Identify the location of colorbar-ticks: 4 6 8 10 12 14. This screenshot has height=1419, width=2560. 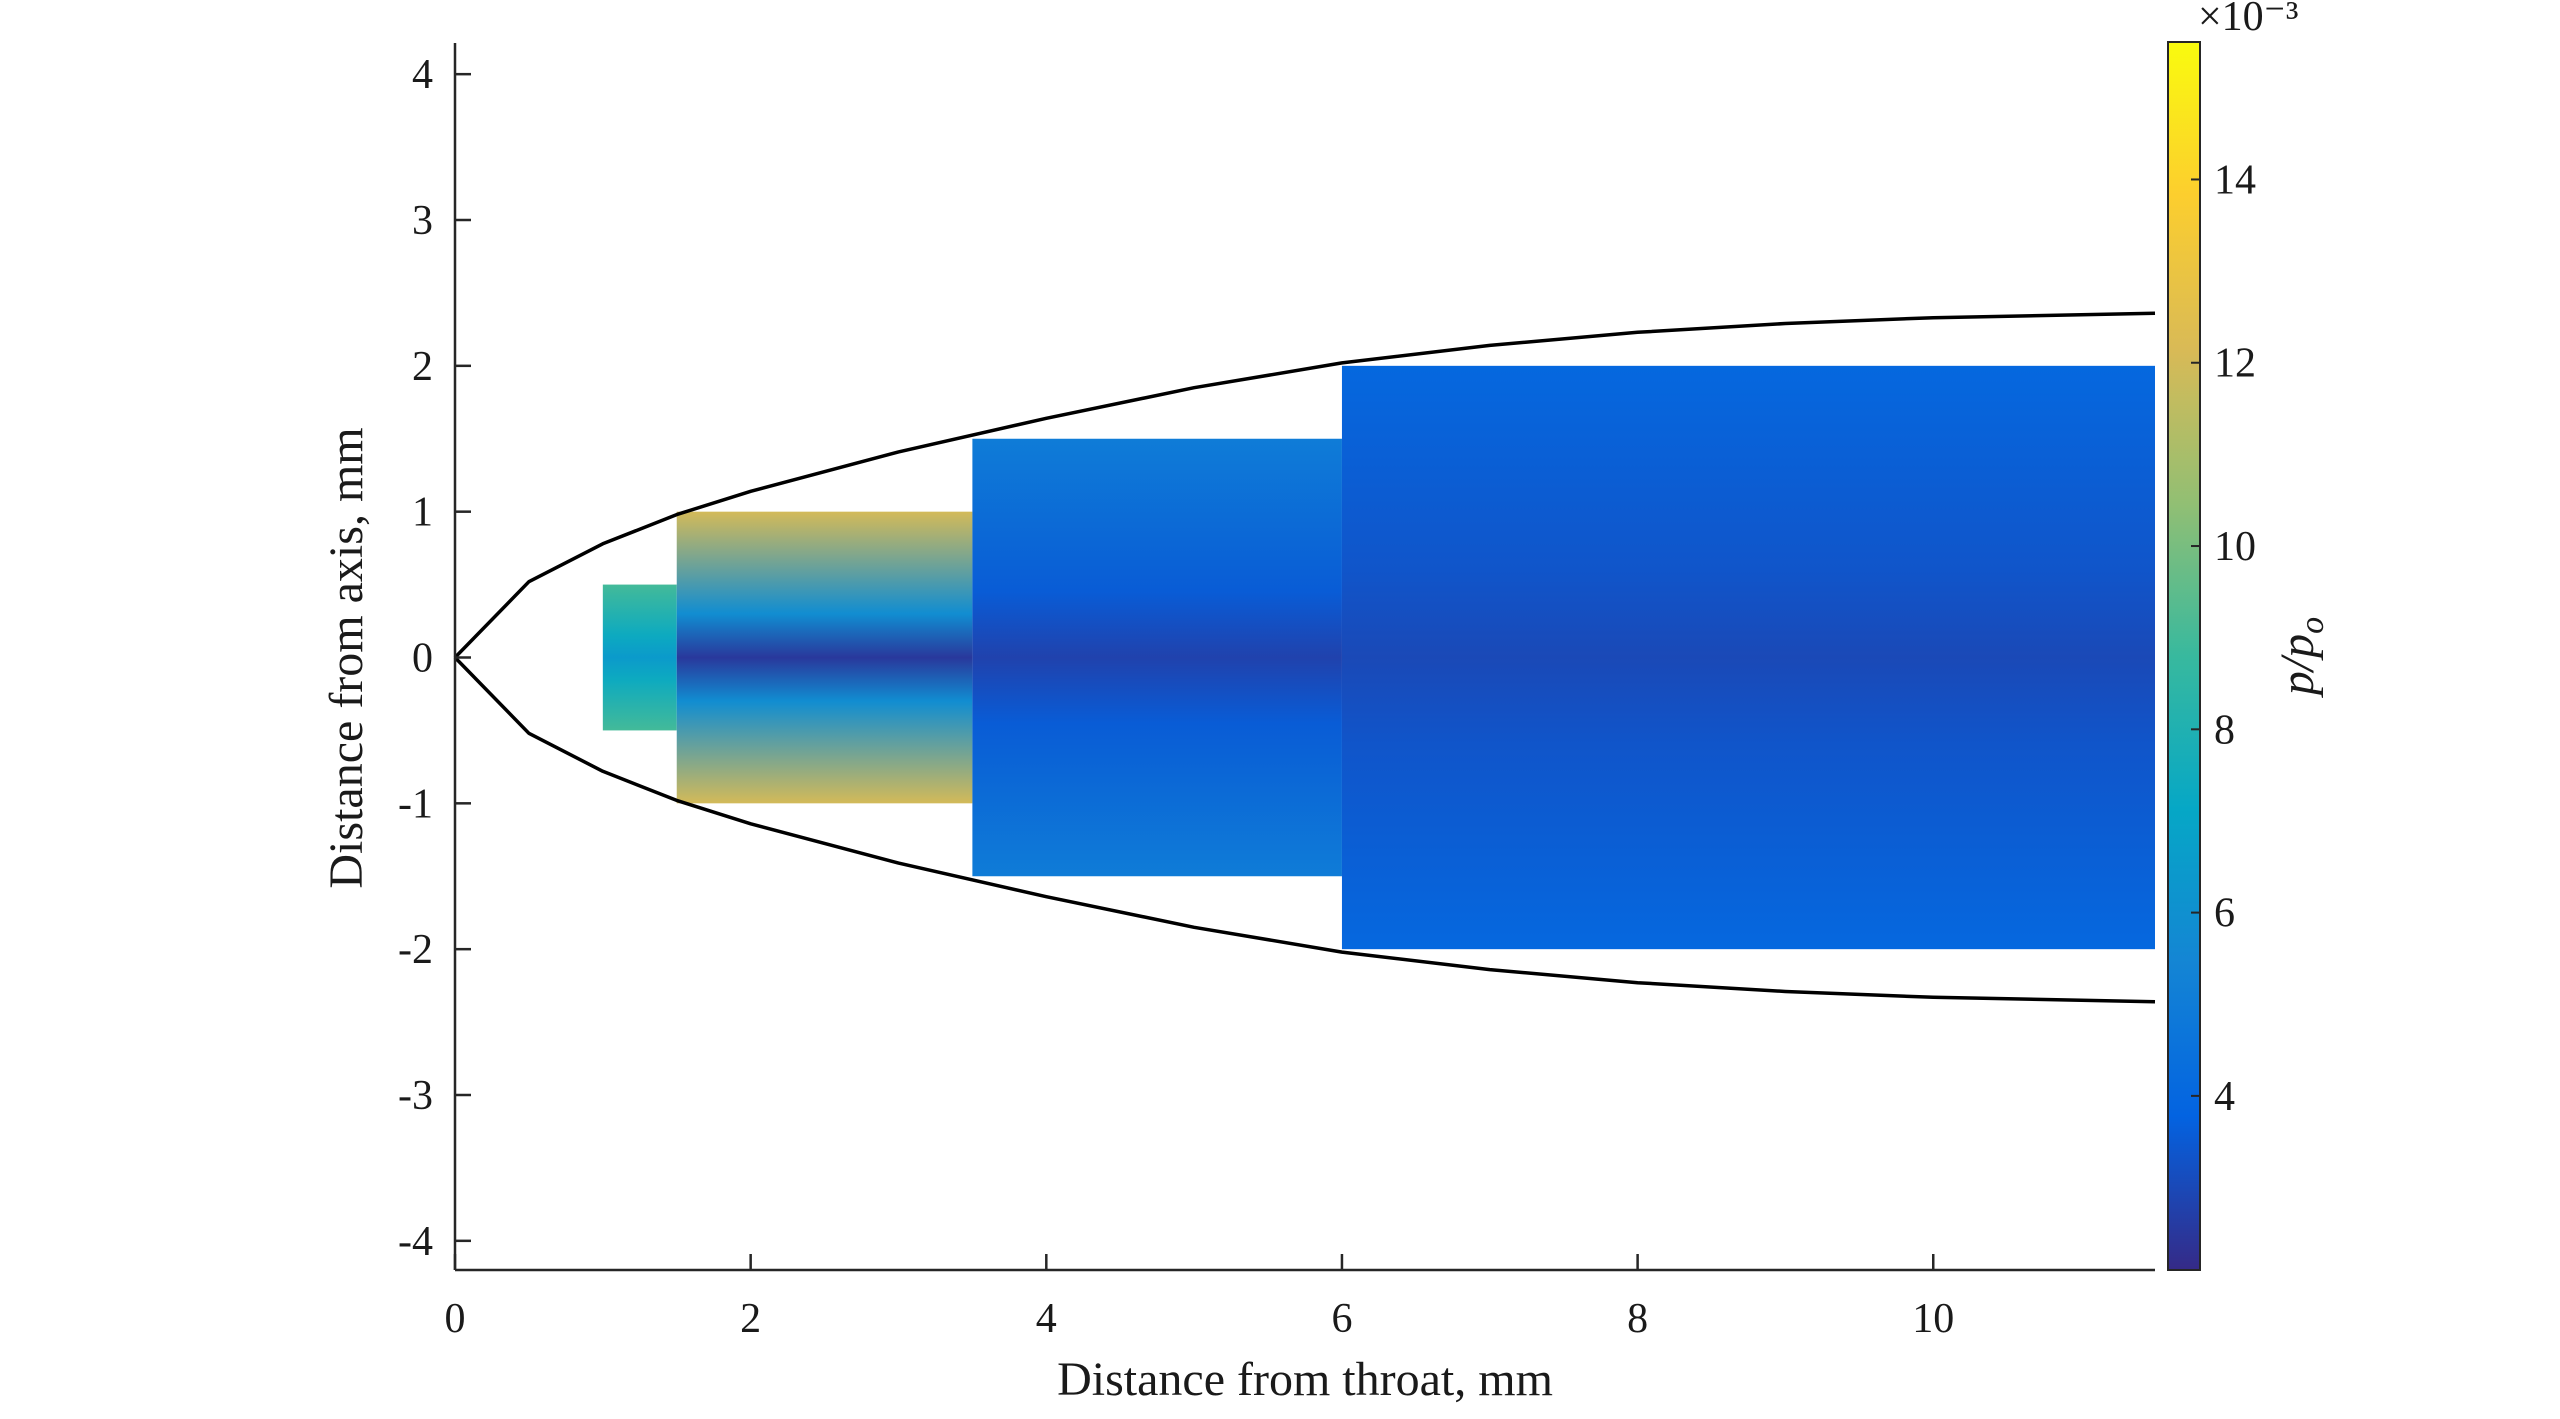
(2223, 638).